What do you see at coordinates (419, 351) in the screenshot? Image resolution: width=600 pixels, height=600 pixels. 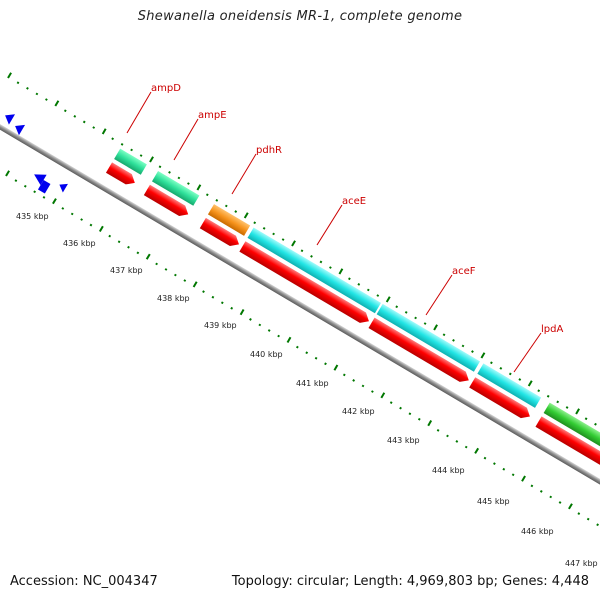 I see `cds-arrow-aceF` at bounding box center [419, 351].